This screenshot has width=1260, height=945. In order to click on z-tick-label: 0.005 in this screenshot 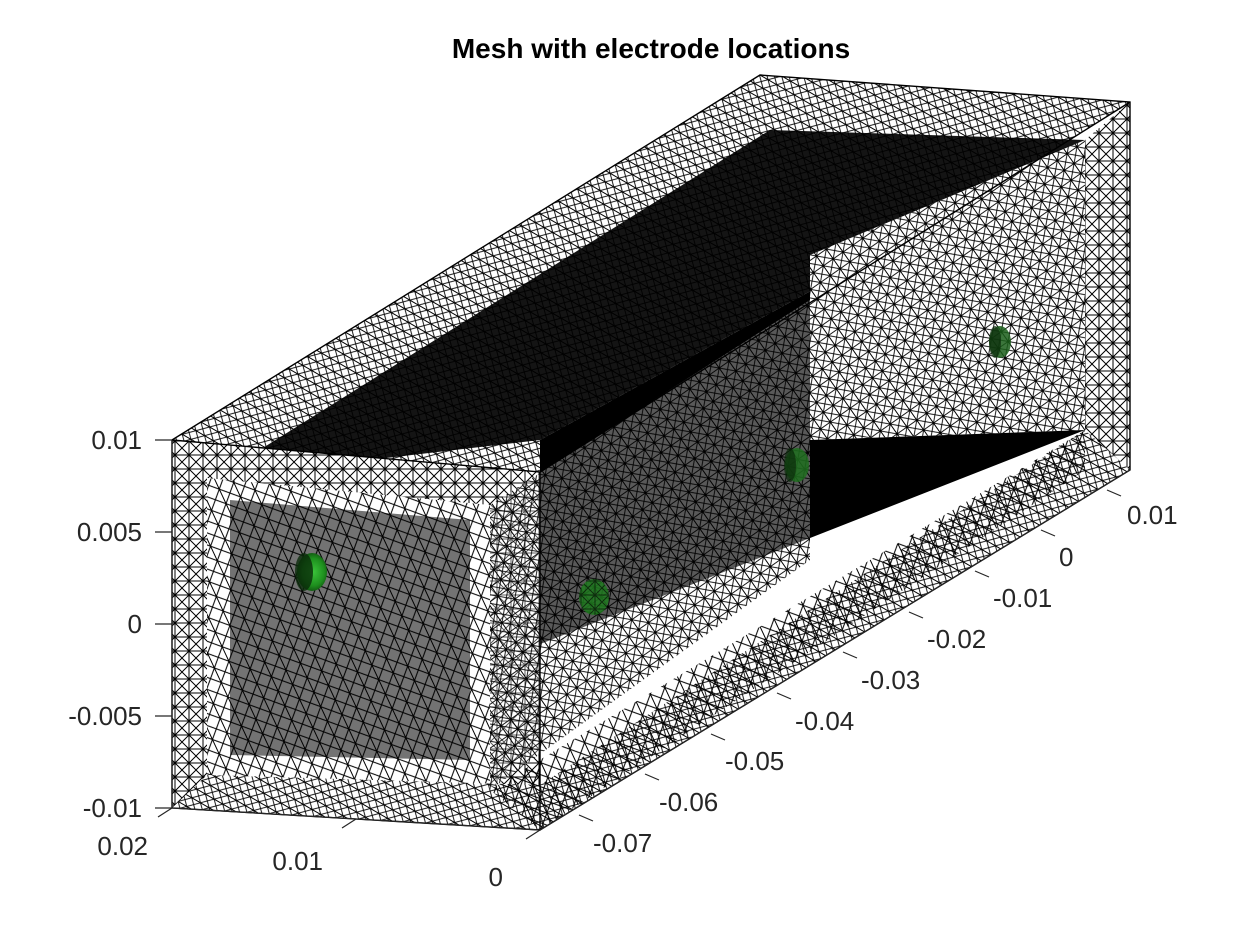, I will do `click(109, 532)`.